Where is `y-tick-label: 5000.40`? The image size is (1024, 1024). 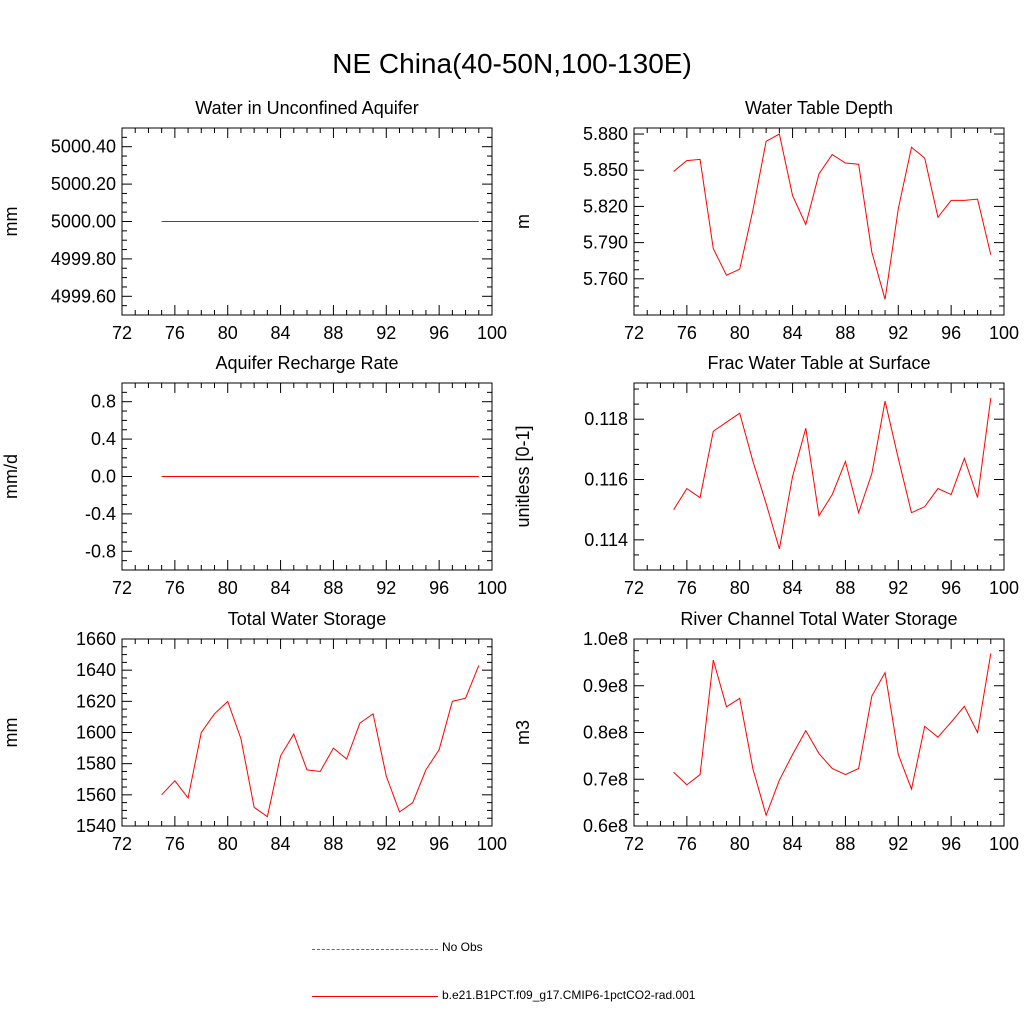
y-tick-label: 5000.40 is located at coordinates (83, 147).